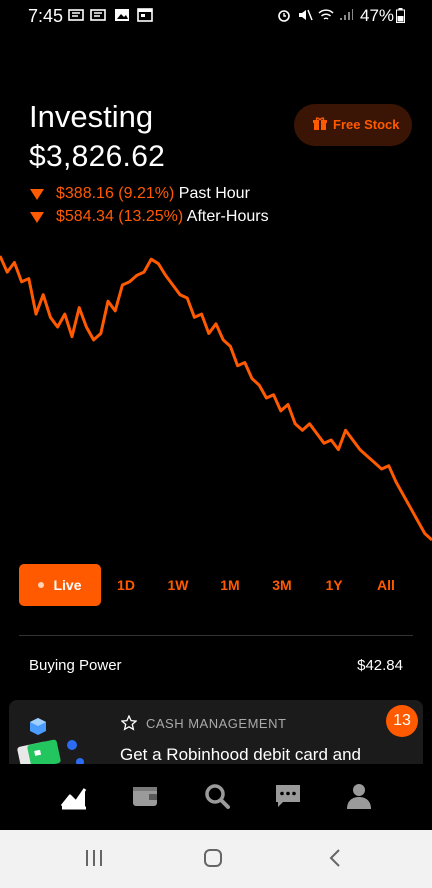 This screenshot has height=888, width=432. I want to click on calendar-icon, so click(145, 15).